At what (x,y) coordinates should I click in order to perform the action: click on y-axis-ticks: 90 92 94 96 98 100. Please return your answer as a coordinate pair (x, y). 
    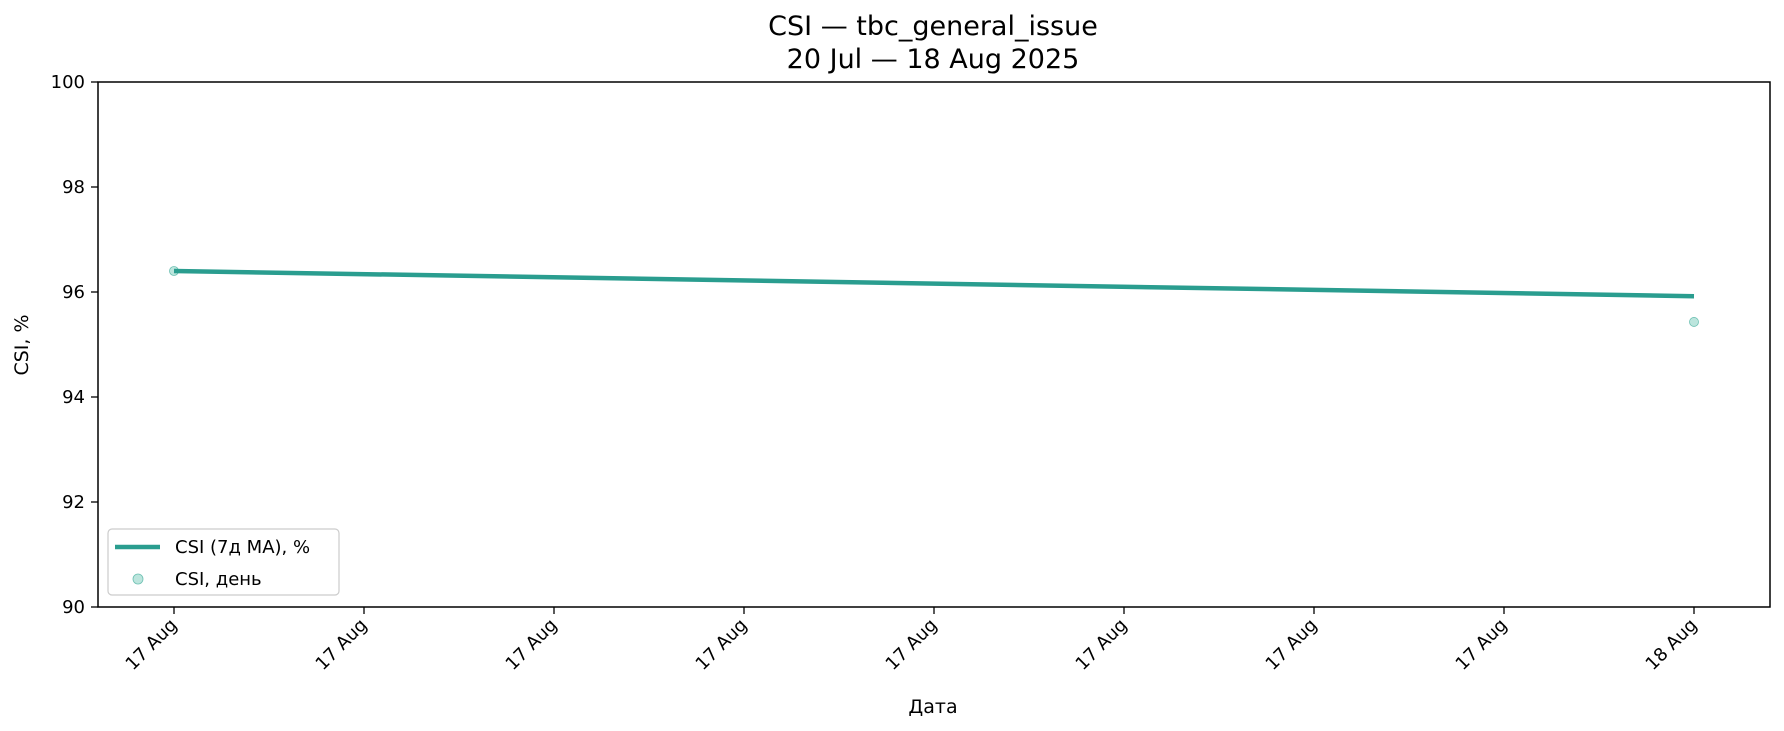
    Looking at the image, I should click on (74, 345).